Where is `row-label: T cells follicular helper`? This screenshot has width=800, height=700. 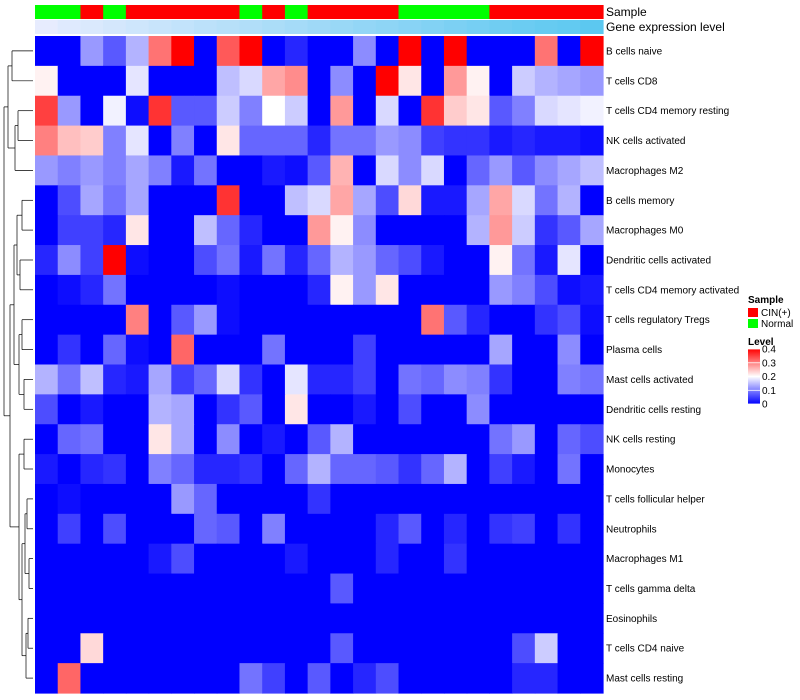
row-label: T cells follicular helper is located at coordinates (655, 499).